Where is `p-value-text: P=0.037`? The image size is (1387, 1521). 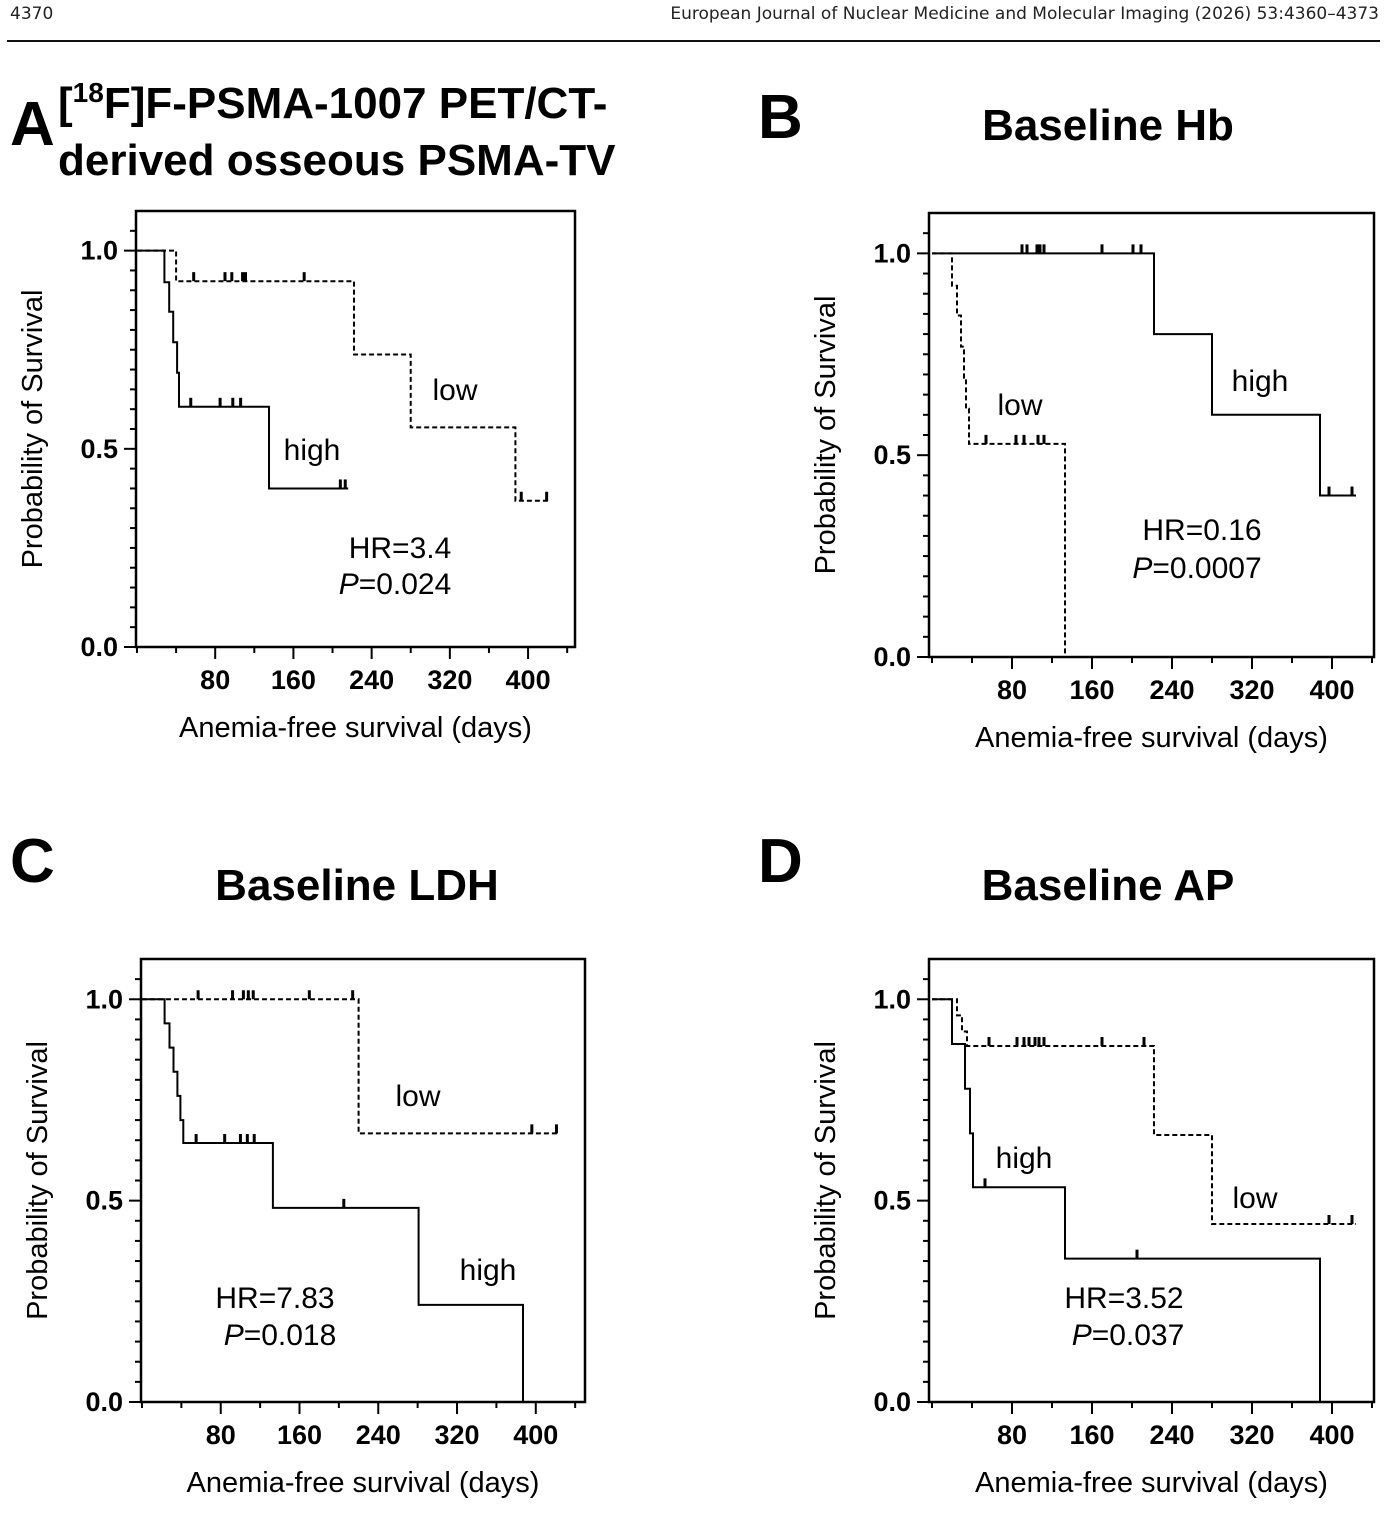 p-value-text: P=0.037 is located at coordinates (1128, 1335).